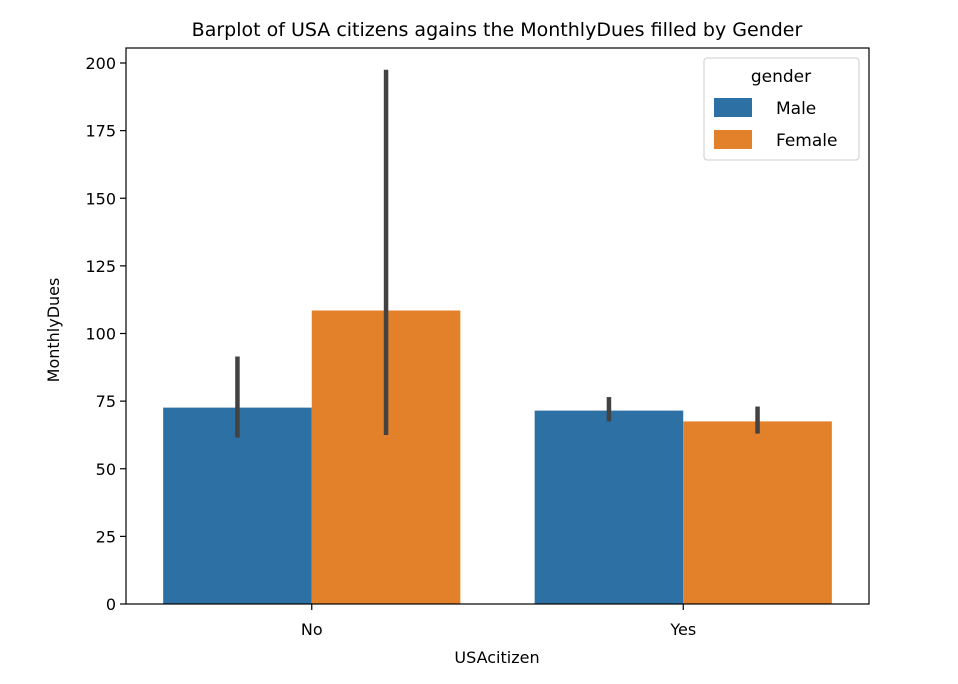  I want to click on legend-label: Female, so click(806, 141).